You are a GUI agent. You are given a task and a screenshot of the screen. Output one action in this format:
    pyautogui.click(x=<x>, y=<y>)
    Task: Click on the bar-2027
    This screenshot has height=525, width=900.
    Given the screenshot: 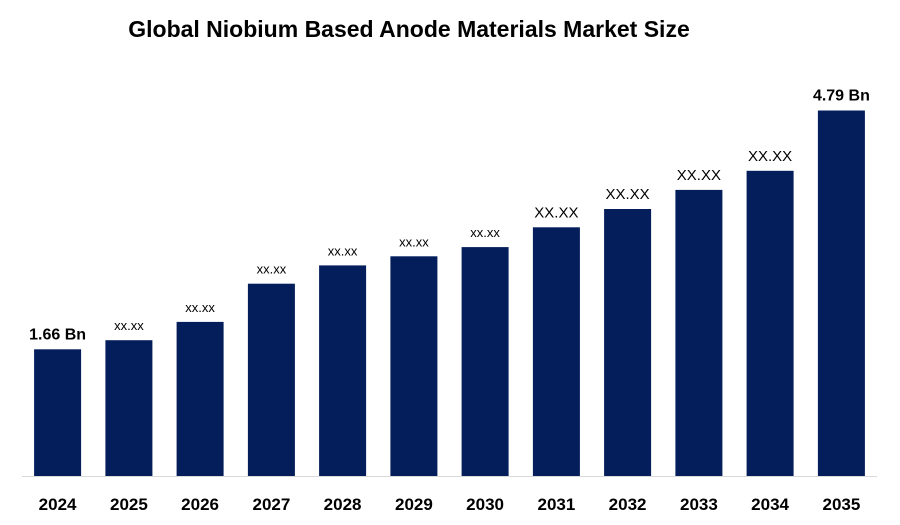 What is the action you would take?
    pyautogui.click(x=271, y=379)
    